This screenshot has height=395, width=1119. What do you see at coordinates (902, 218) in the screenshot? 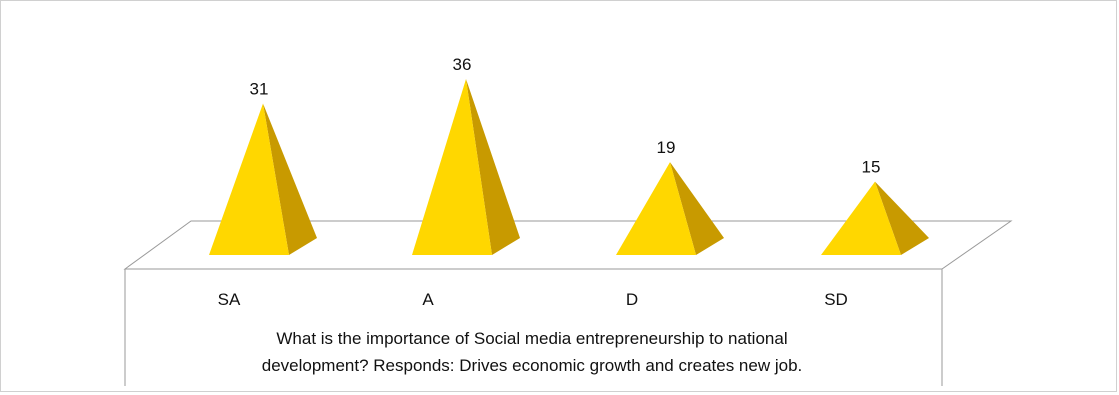
I see `pyramid-side-sd` at bounding box center [902, 218].